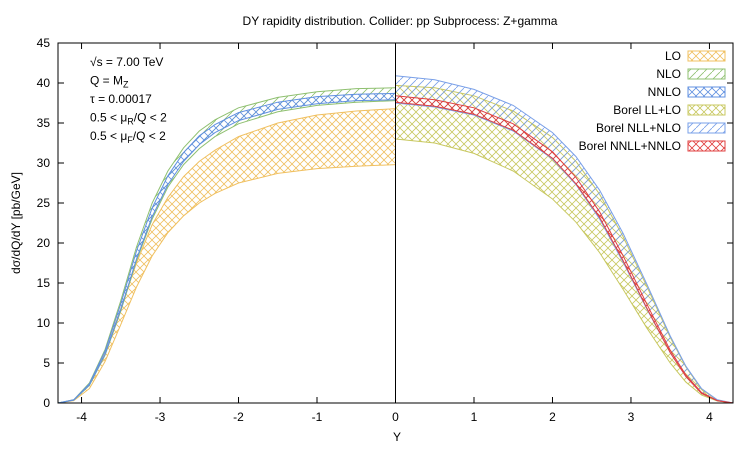  What do you see at coordinates (317, 417) in the screenshot?
I see `x-tick-label: -1` at bounding box center [317, 417].